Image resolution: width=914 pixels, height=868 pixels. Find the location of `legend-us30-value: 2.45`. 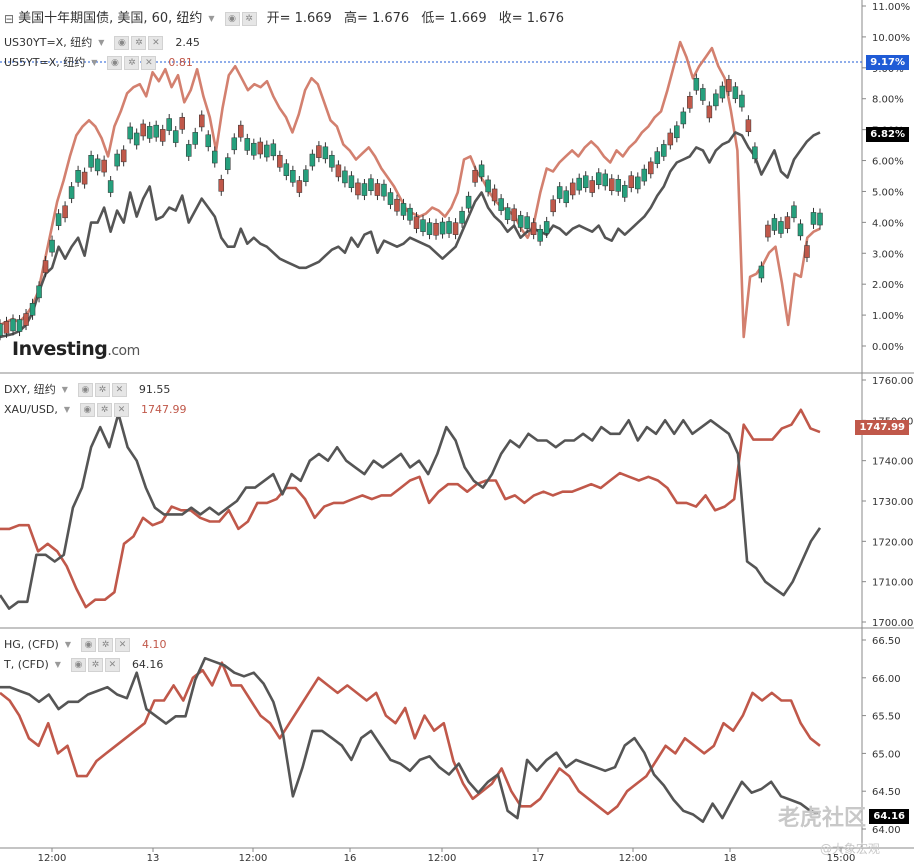

legend-us30-value: 2.45 is located at coordinates (187, 42).